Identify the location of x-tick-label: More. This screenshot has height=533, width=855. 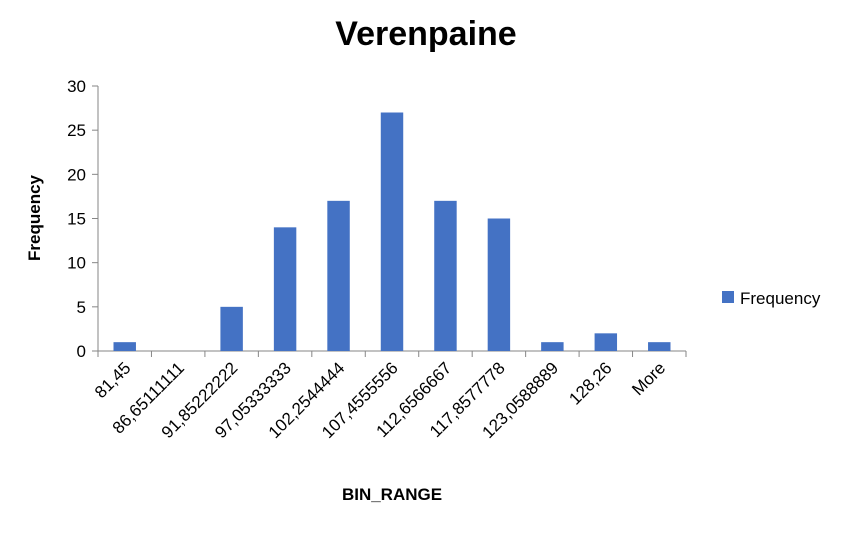
(648, 378).